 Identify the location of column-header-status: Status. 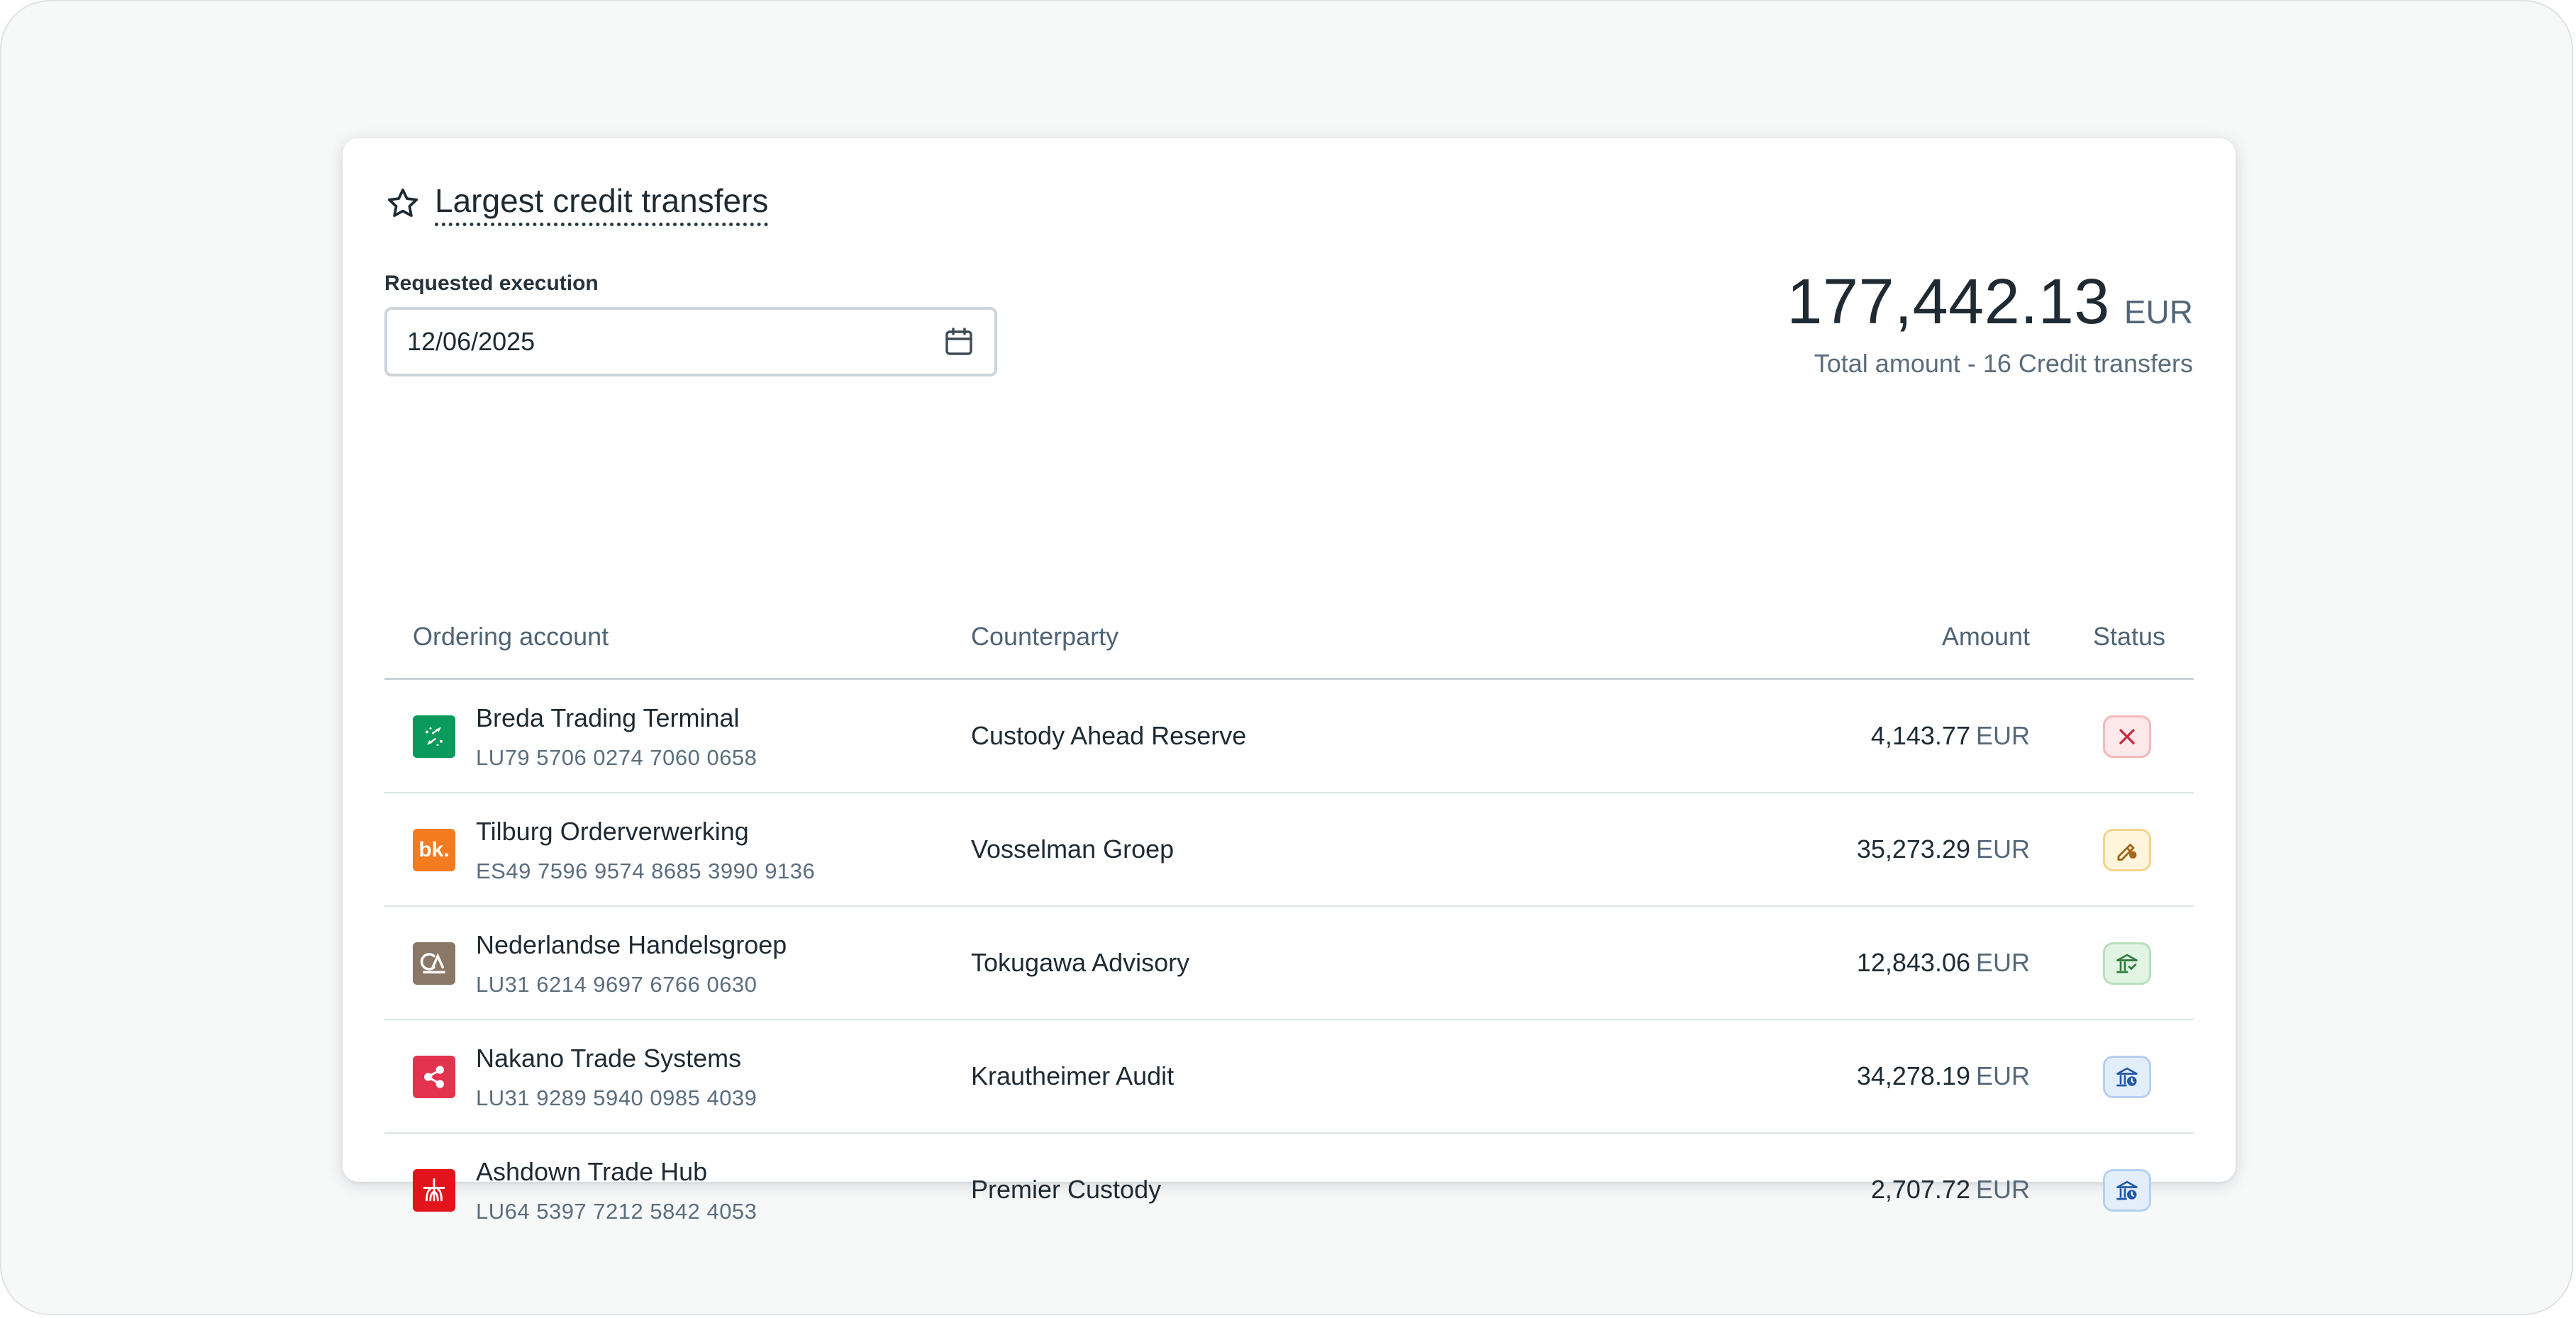
(2128, 637).